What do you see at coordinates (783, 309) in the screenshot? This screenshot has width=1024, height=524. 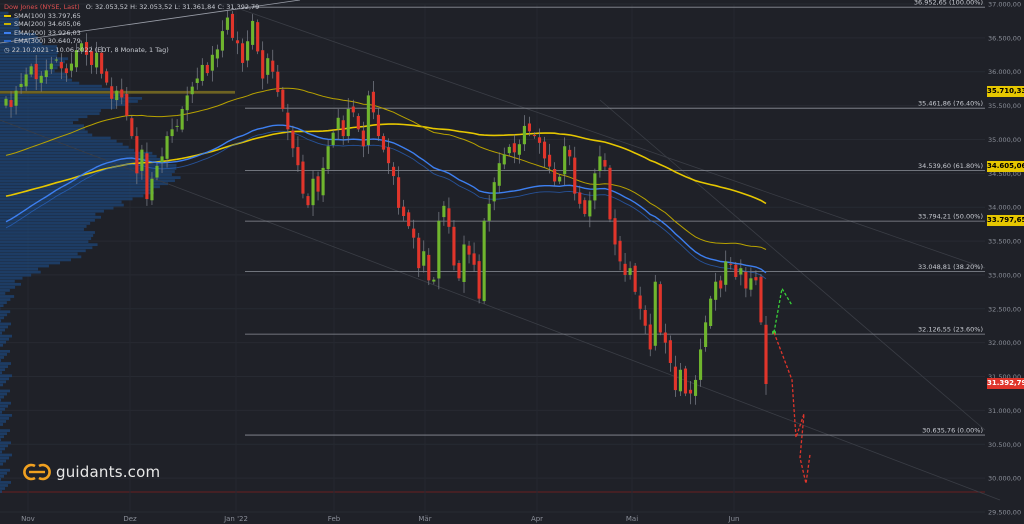 I see `bullish-projection-arrow` at bounding box center [783, 309].